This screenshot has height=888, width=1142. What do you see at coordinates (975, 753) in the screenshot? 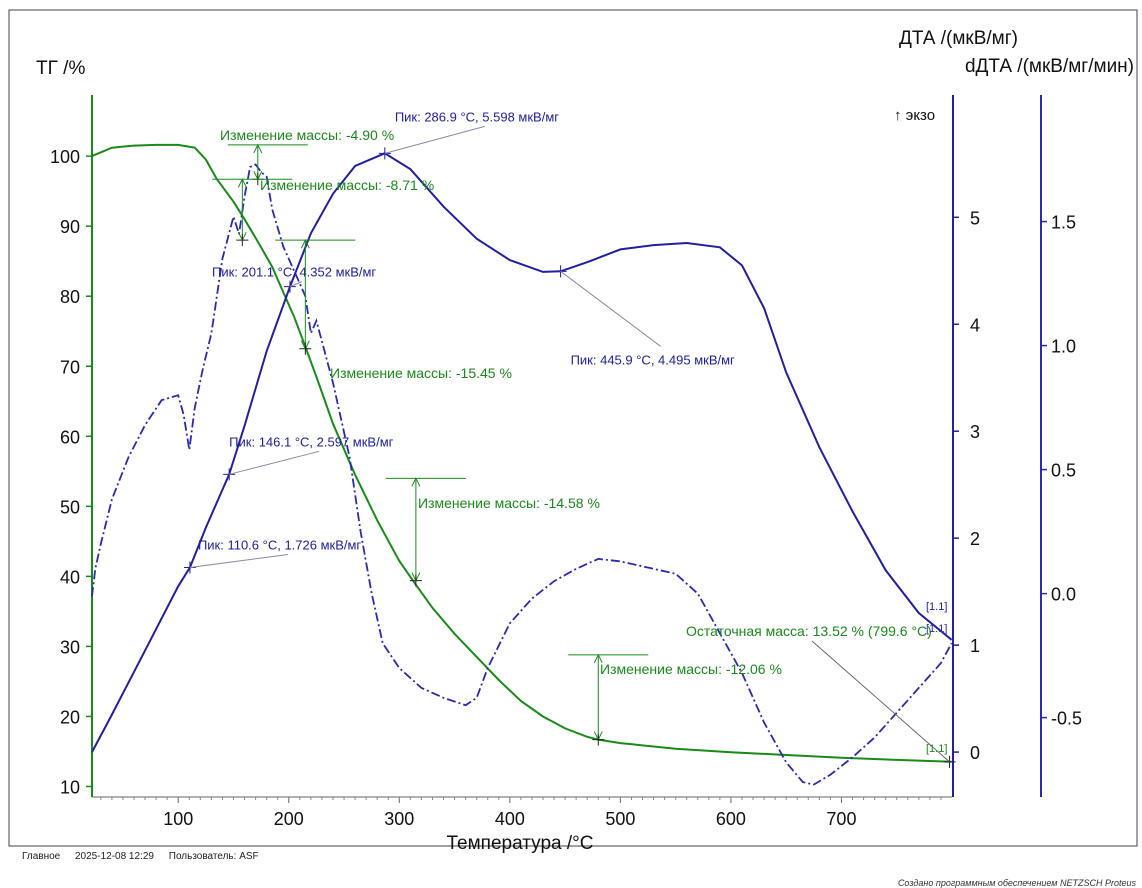
I see `dta-tick-label: 0` at bounding box center [975, 753].